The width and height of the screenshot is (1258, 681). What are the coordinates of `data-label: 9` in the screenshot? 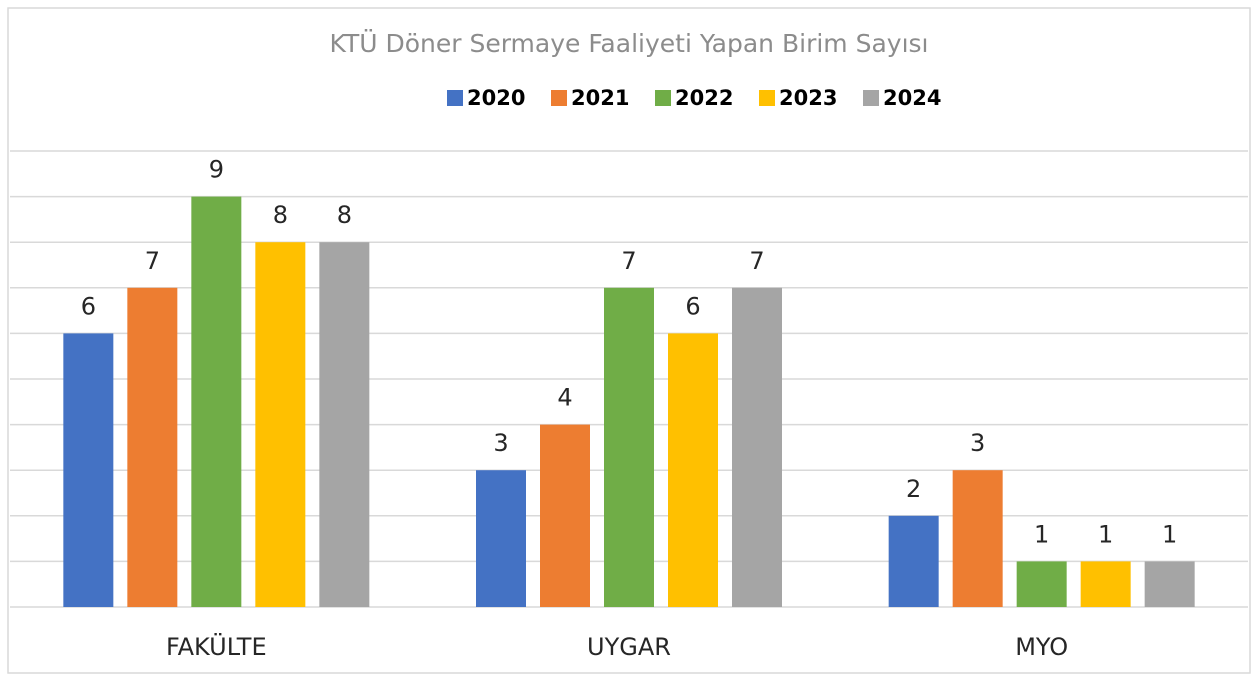 It's located at (216, 170).